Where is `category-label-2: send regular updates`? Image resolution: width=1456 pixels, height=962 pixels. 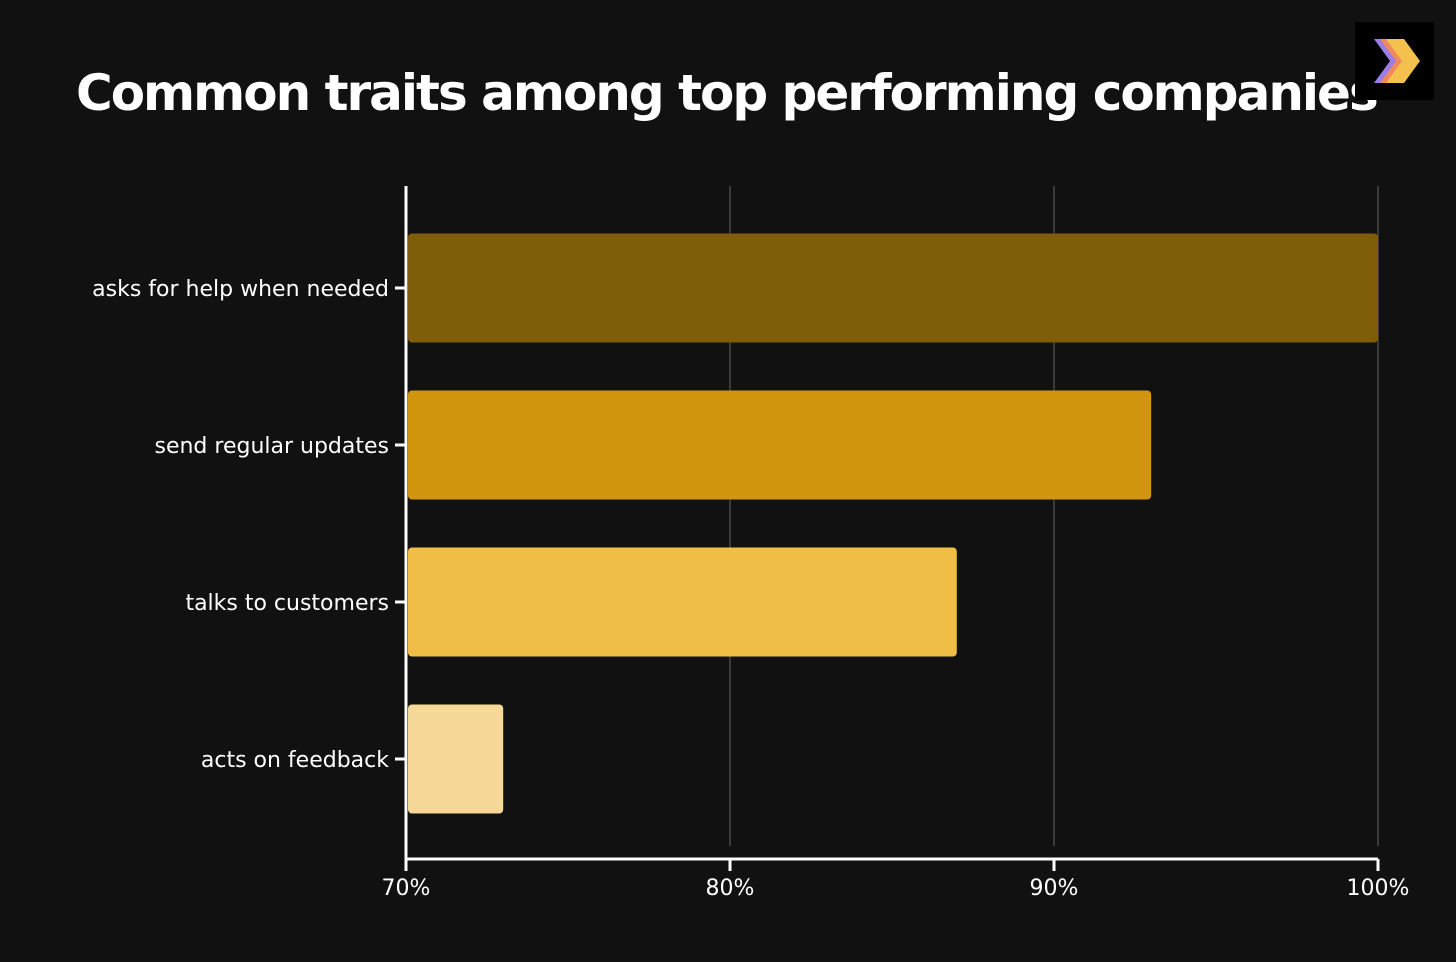 category-label-2: send regular updates is located at coordinates (271, 446).